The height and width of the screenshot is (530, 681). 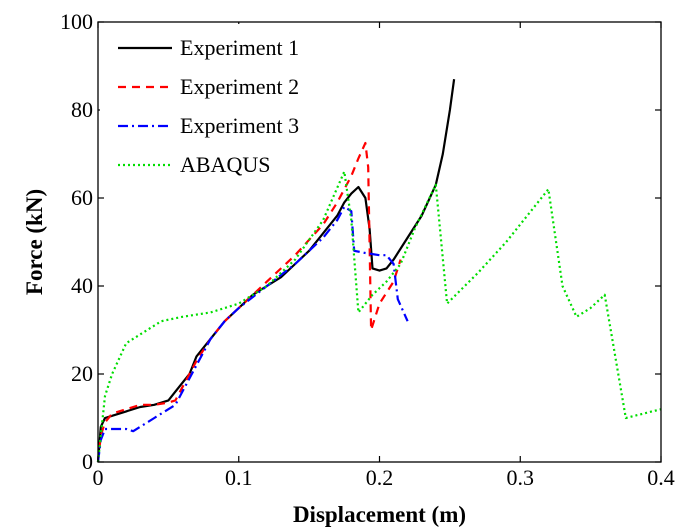 I want to click on x-tick-label-4: 0.4, so click(x=661, y=477).